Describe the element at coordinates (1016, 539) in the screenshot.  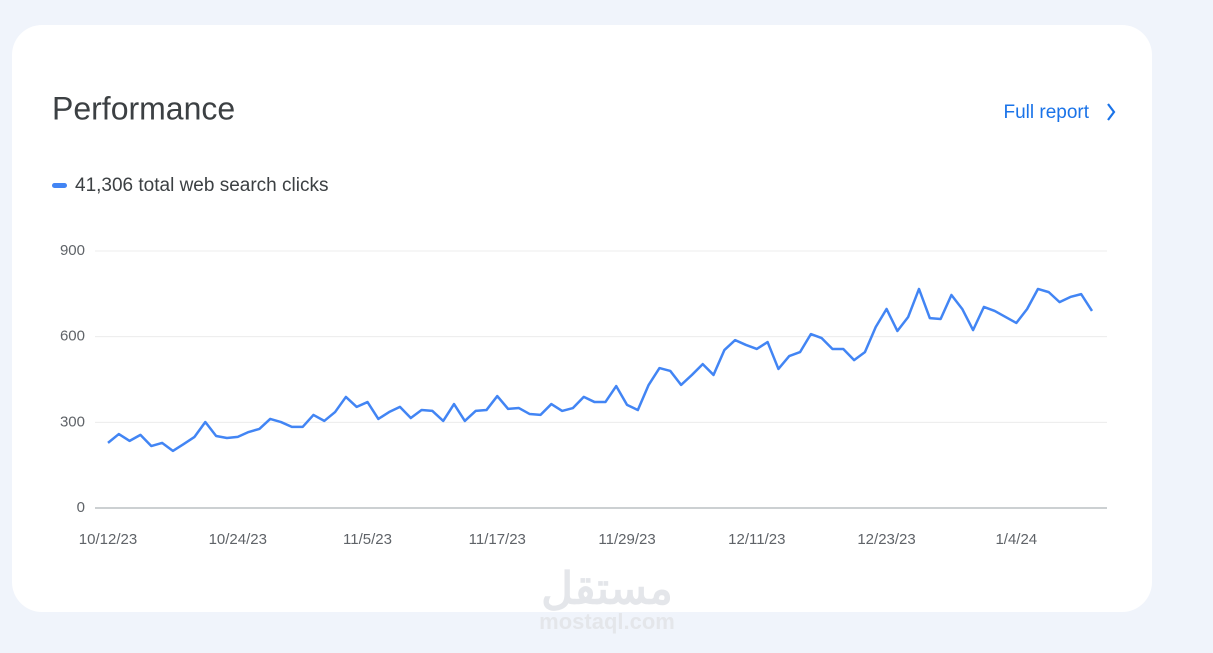
I see `x-tick-label: 1/4/24` at that location.